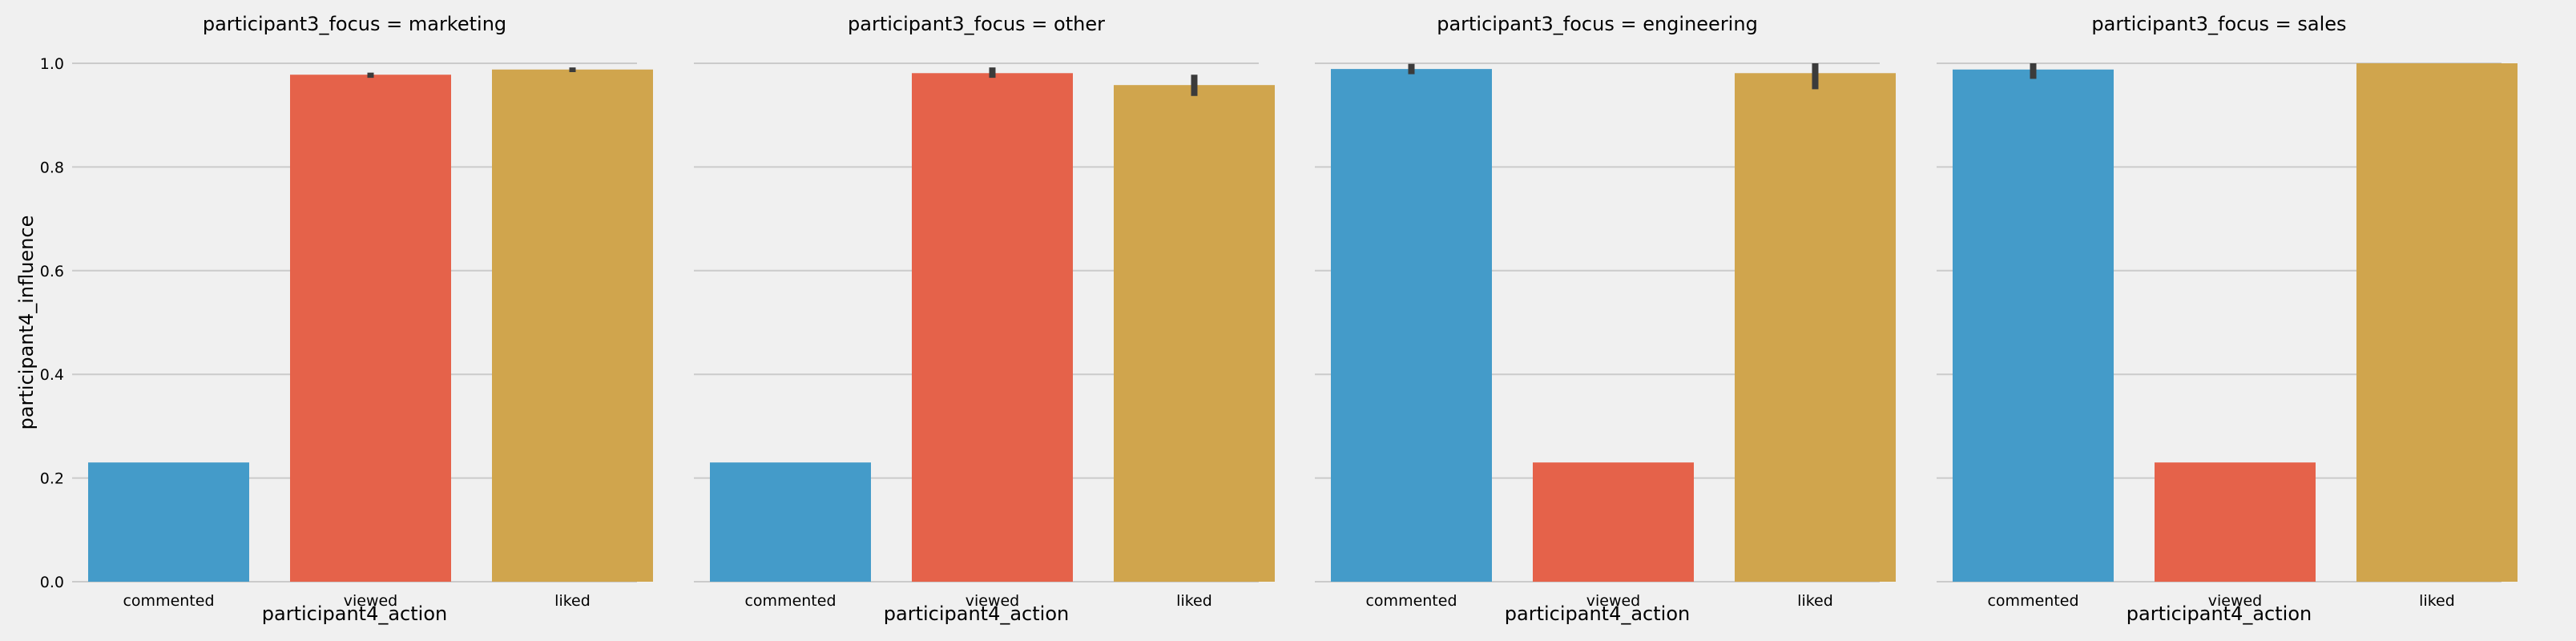 This screenshot has height=641, width=2576. I want to click on y-tick-label: 0.2, so click(52, 479).